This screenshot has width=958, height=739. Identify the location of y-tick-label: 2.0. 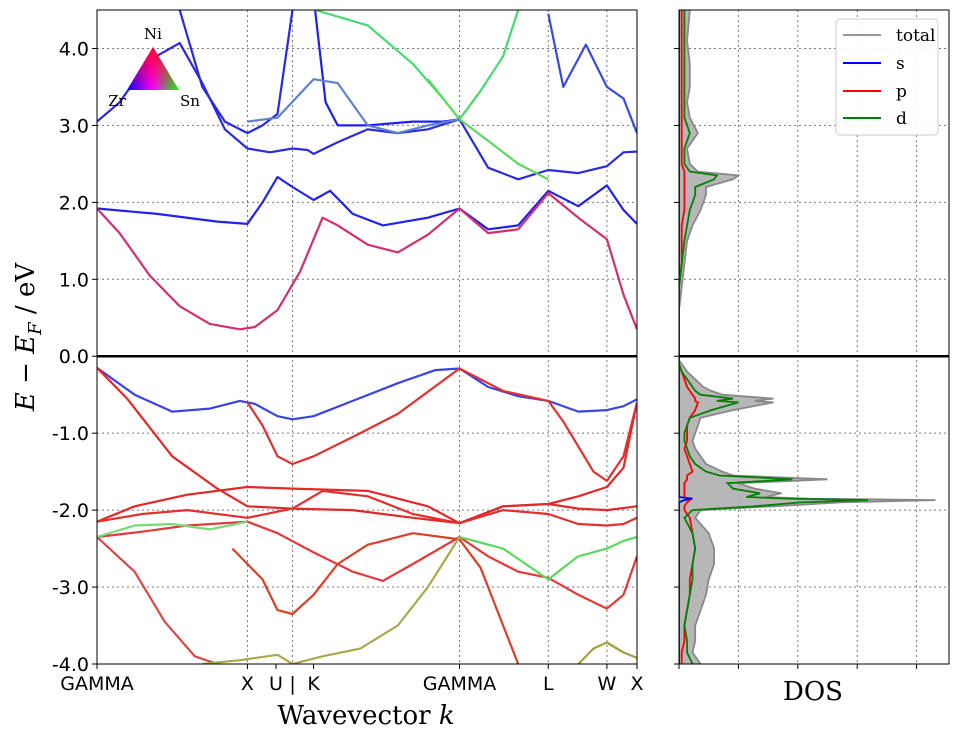
(74, 203).